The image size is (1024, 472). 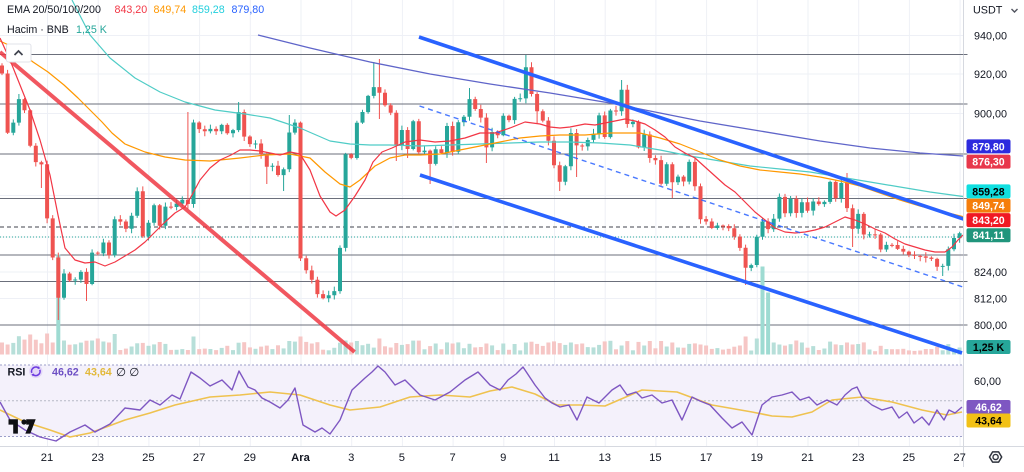 I want to click on svg-text: Hacim · BNB, so click(x=38, y=30).